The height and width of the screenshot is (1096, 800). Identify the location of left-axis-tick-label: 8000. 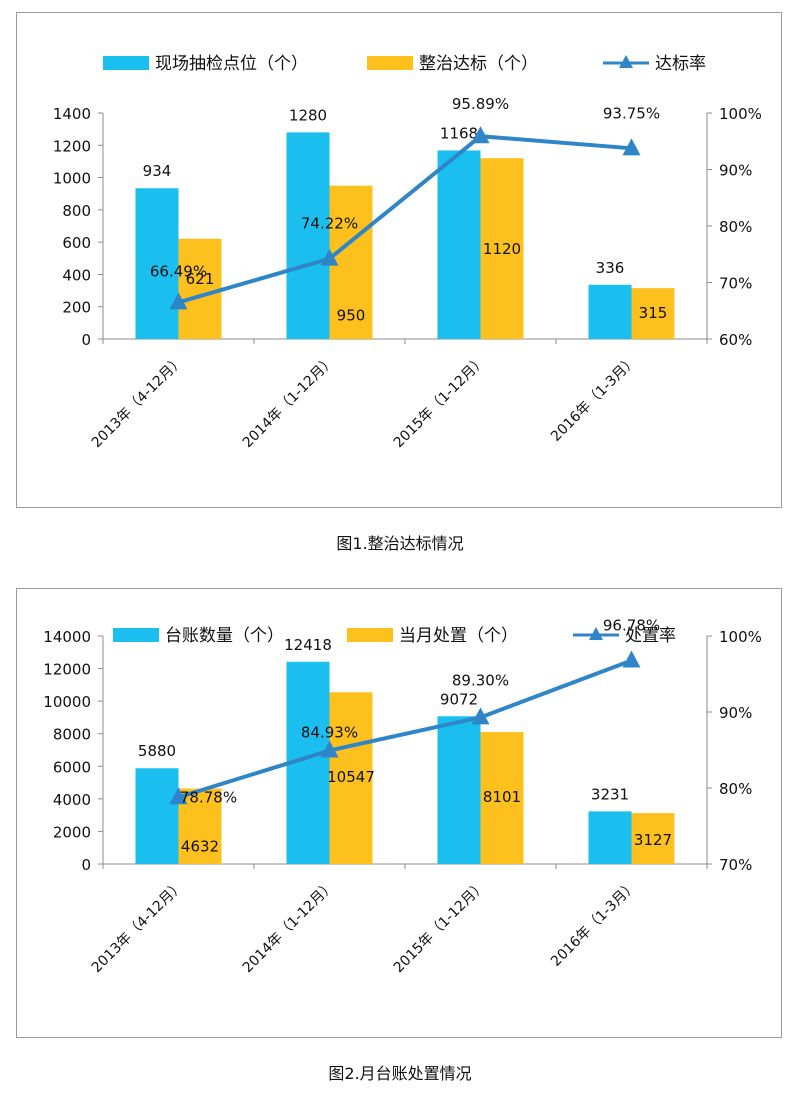
(72, 735).